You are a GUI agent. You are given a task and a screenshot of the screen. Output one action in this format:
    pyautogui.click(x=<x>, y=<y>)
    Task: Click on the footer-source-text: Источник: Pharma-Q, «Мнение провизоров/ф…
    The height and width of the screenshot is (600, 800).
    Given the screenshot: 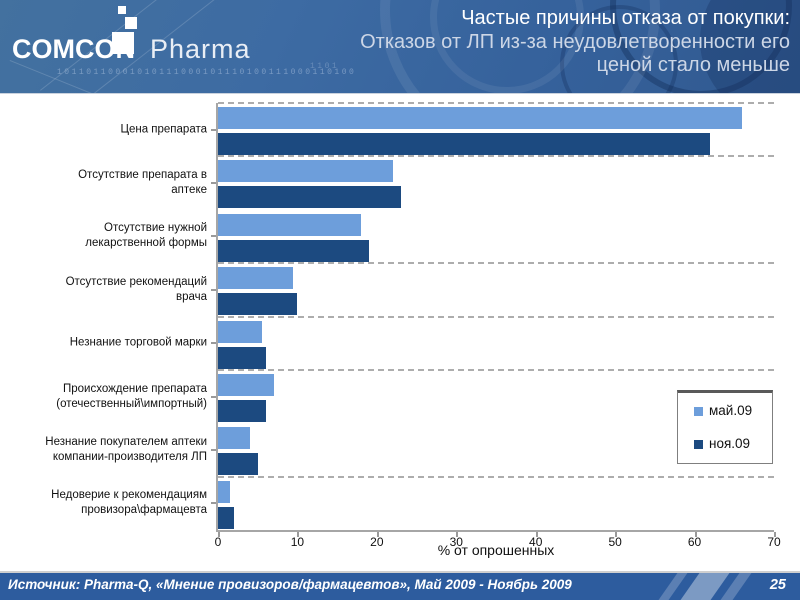 What is the action you would take?
    pyautogui.click(x=290, y=584)
    